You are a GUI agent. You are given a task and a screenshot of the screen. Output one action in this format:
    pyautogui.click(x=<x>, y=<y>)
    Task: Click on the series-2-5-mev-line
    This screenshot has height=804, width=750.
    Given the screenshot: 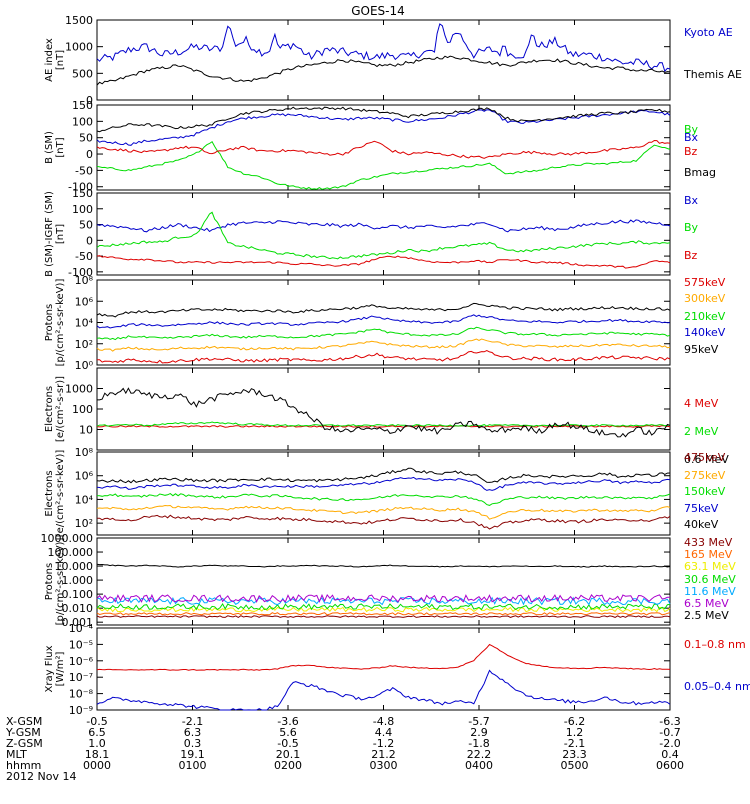 What is the action you would take?
    pyautogui.click(x=383, y=565)
    